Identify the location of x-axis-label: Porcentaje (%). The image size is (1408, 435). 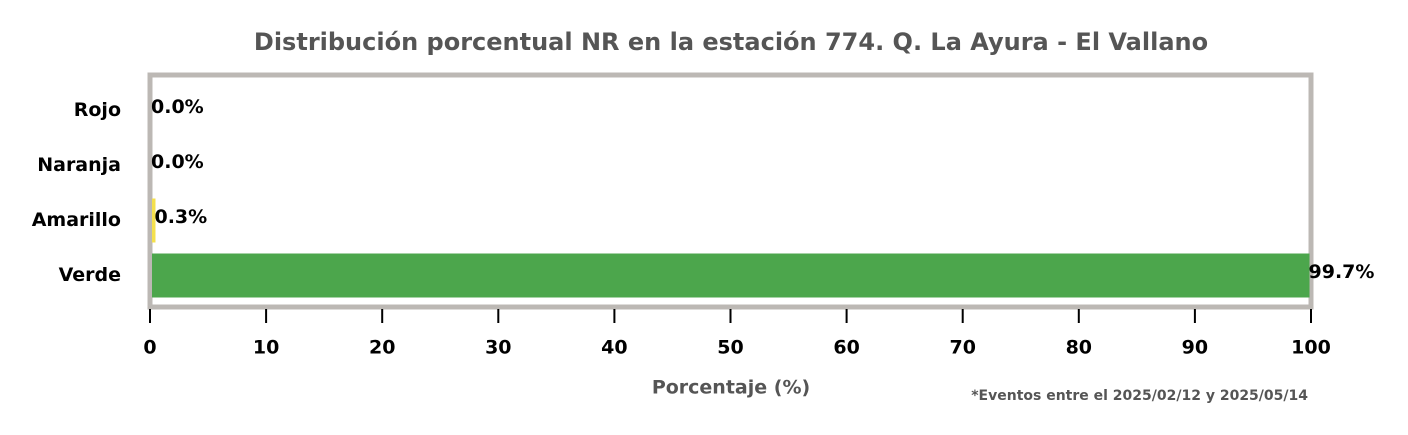
(731, 388).